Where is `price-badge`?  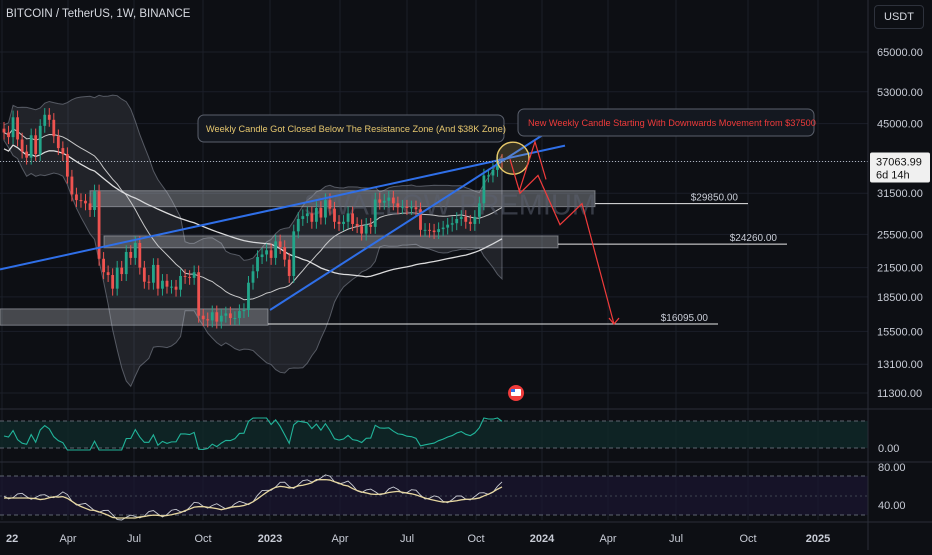 price-badge is located at coordinates (900, 167).